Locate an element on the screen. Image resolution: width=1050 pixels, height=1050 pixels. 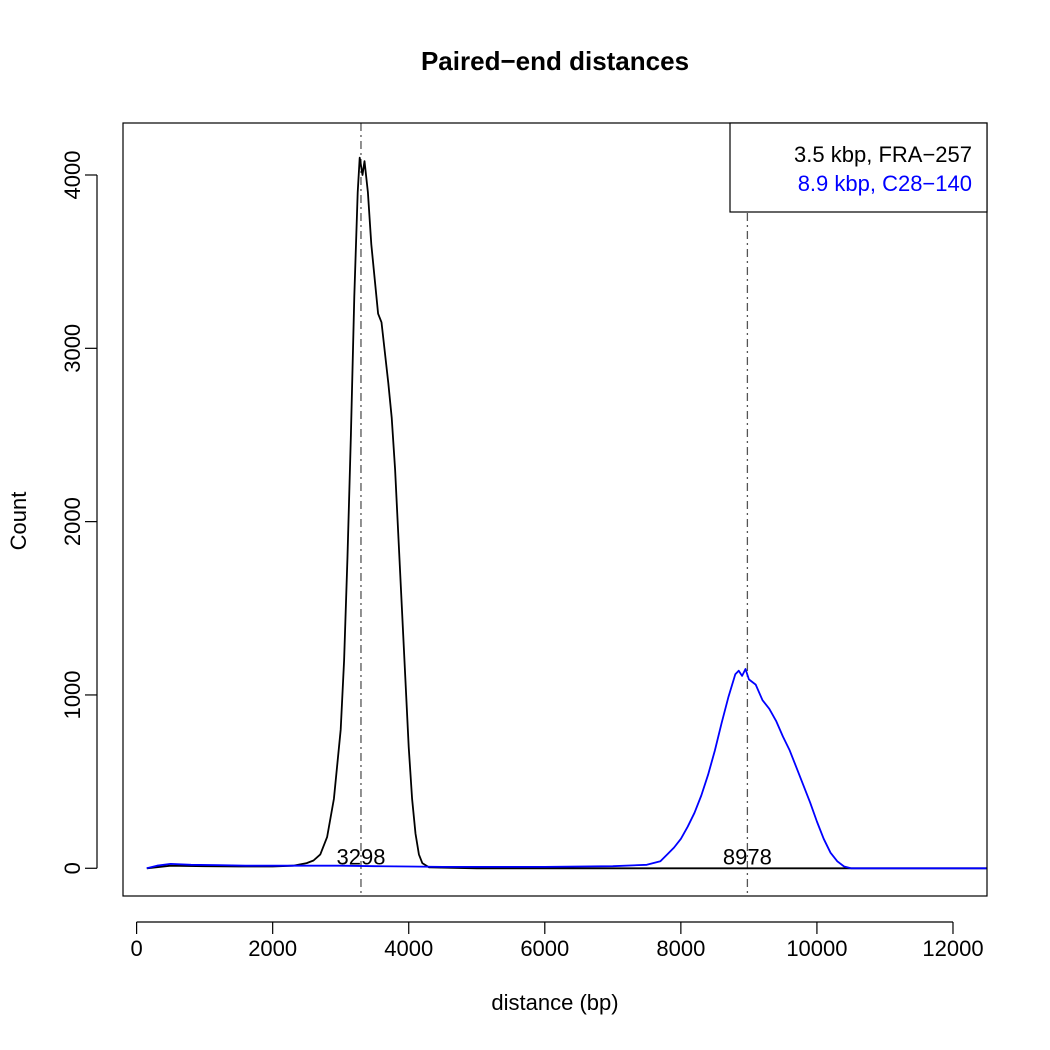
y-tick-label: 2000 is located at coordinates (72, 521).